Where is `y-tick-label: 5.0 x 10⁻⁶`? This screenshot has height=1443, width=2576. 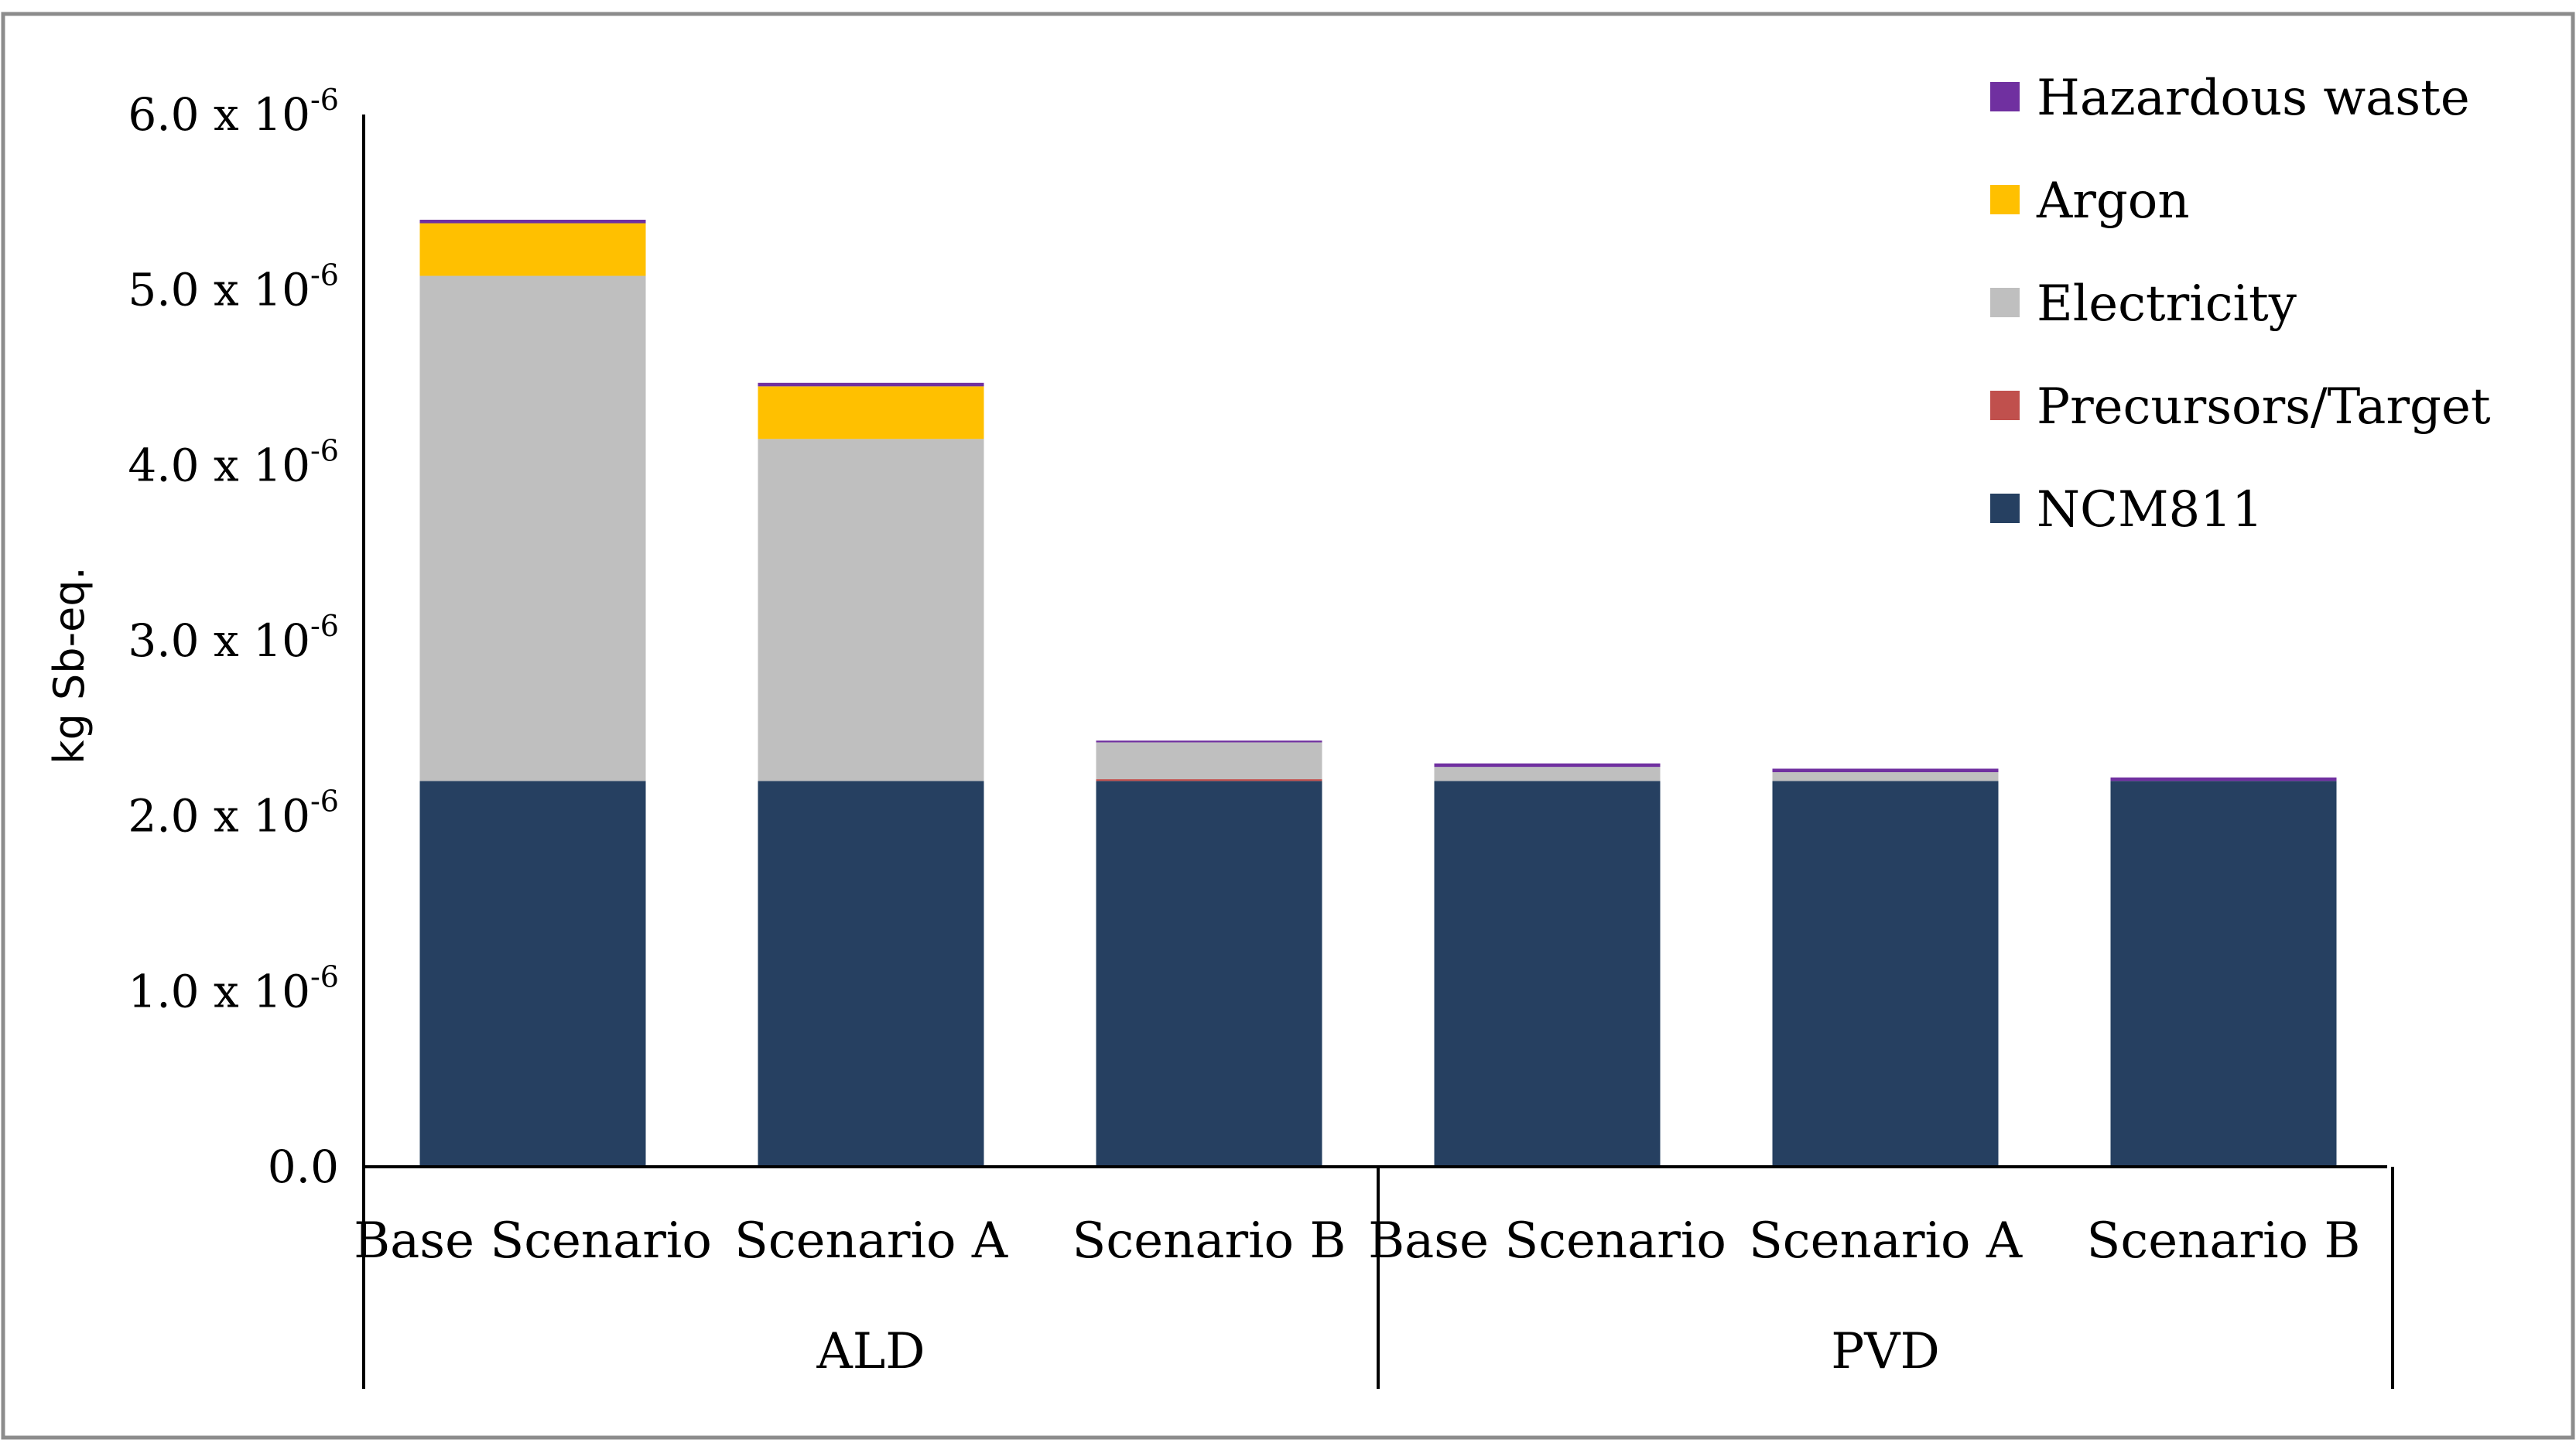
y-tick-label: 5.0 x 10⁻⁶ is located at coordinates (234, 287).